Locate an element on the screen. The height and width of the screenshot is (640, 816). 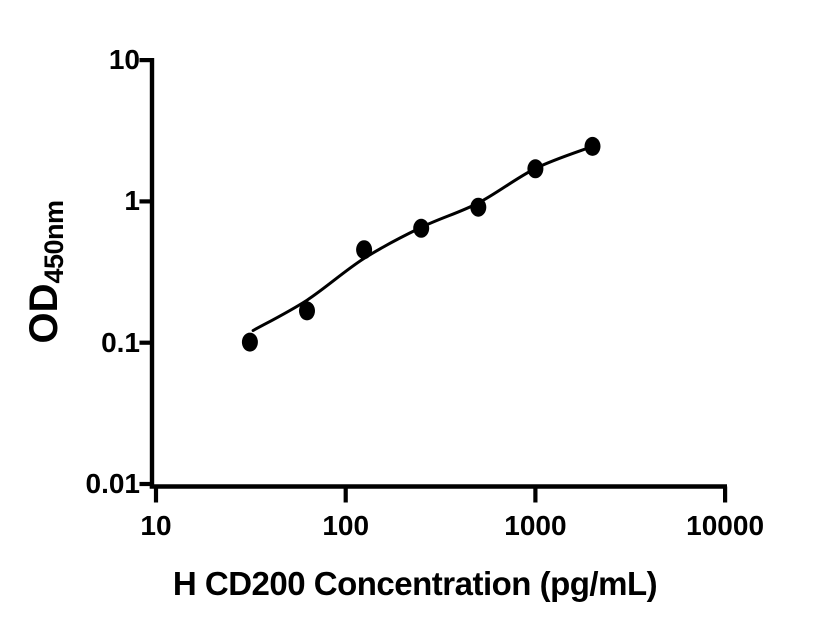
y-axis-title-main: OD is located at coordinates (44, 313).